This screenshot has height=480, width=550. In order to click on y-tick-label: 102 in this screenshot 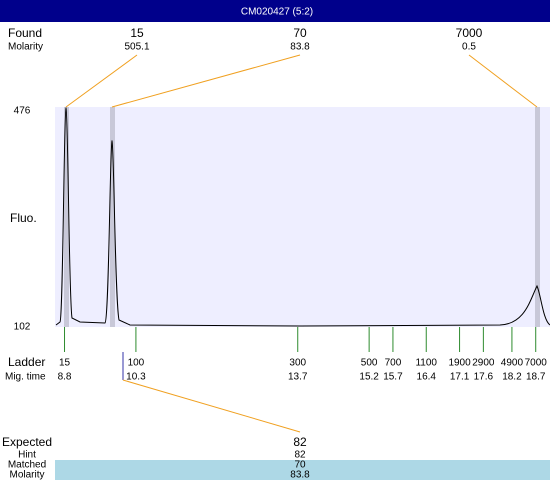, I will do `click(22, 327)`.